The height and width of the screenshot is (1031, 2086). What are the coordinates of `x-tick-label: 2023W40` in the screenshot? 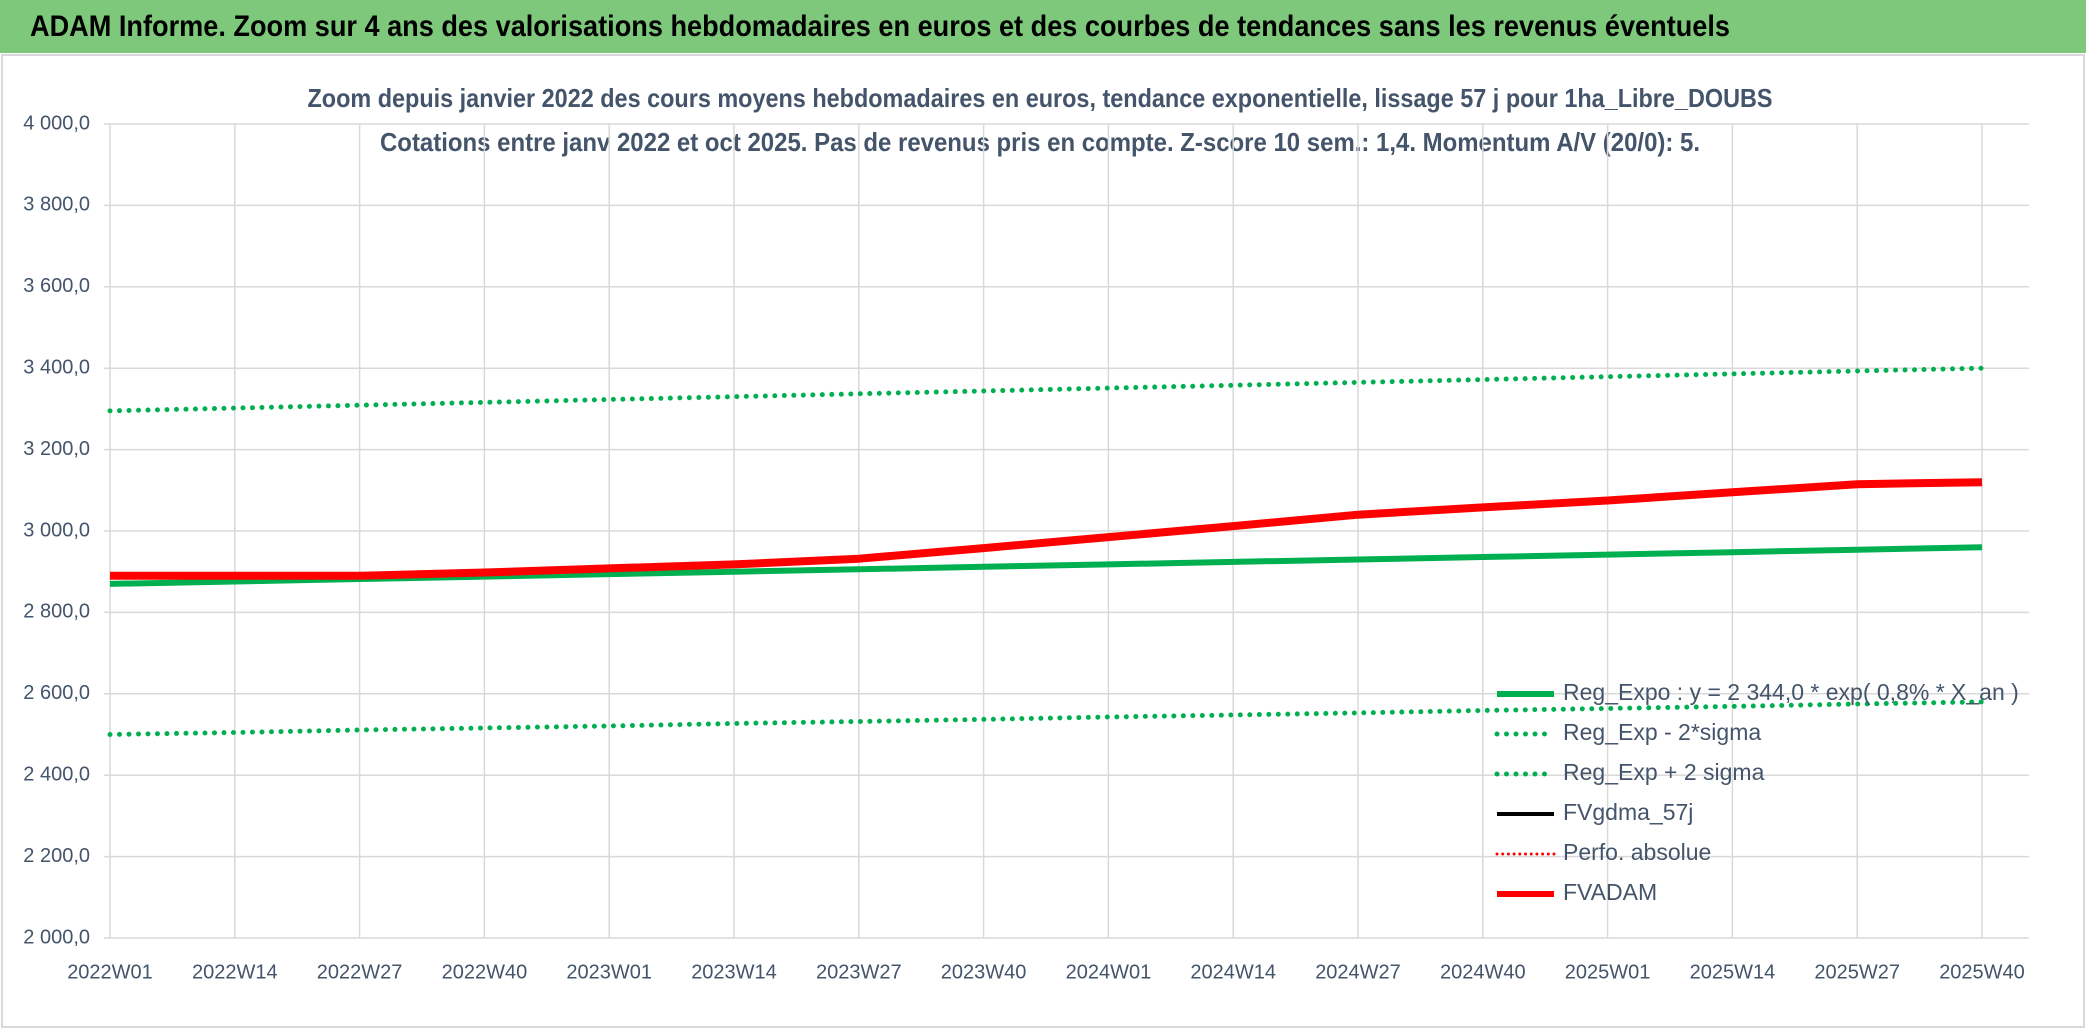 It's located at (984, 972).